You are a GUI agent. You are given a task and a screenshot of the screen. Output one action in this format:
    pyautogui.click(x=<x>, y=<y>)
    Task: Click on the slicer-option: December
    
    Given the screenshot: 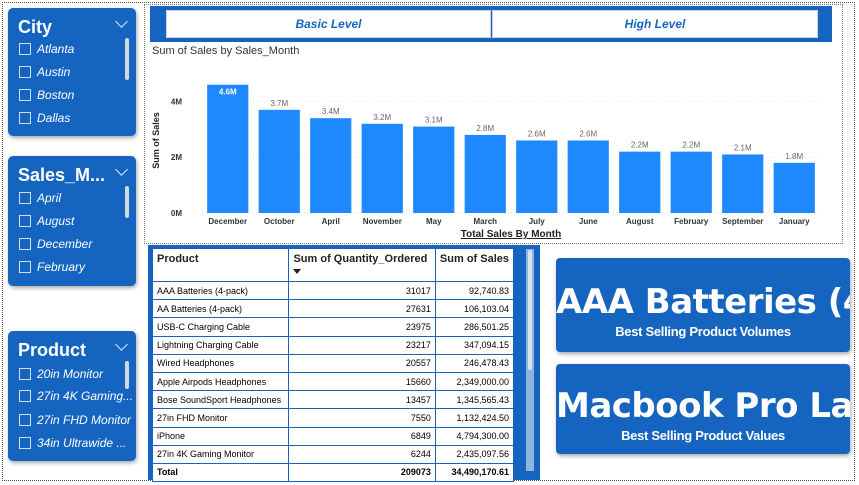 What is the action you would take?
    pyautogui.click(x=55, y=244)
    